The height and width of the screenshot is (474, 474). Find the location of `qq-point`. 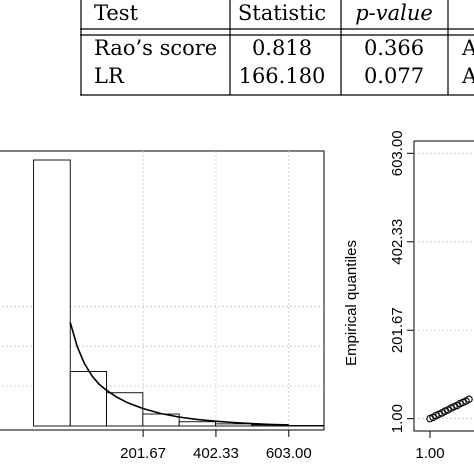

qq-point is located at coordinates (469, 399).